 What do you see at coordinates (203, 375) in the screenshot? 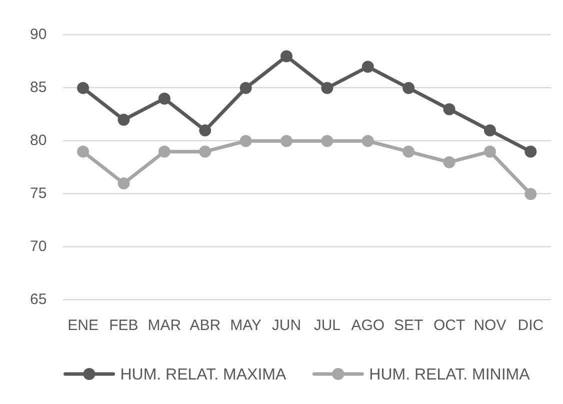
I see `legend-label: HUM. RELAT. MAXIMA` at bounding box center [203, 375].